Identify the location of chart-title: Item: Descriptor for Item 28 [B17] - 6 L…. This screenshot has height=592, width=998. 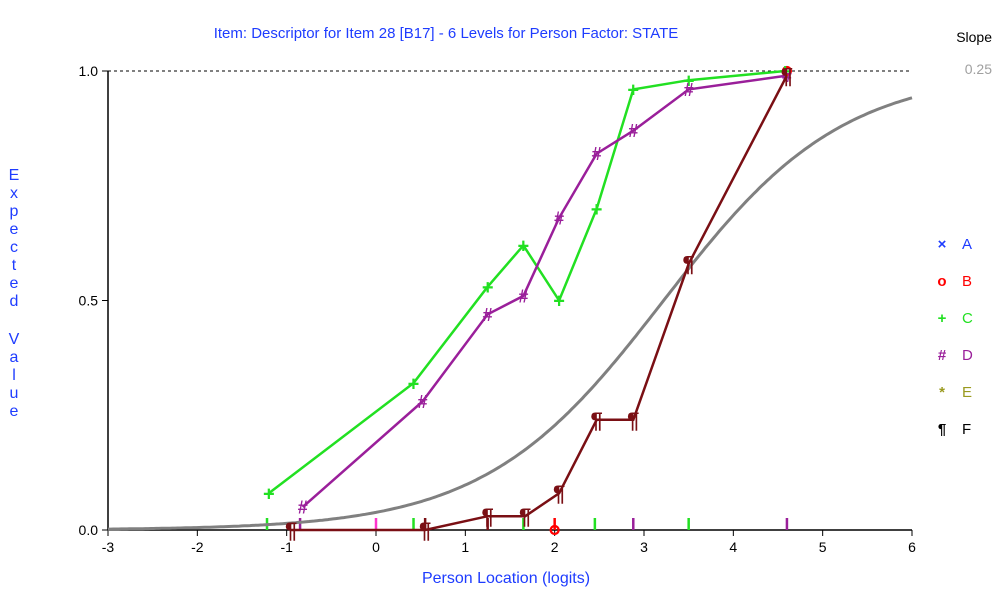
(446, 33).